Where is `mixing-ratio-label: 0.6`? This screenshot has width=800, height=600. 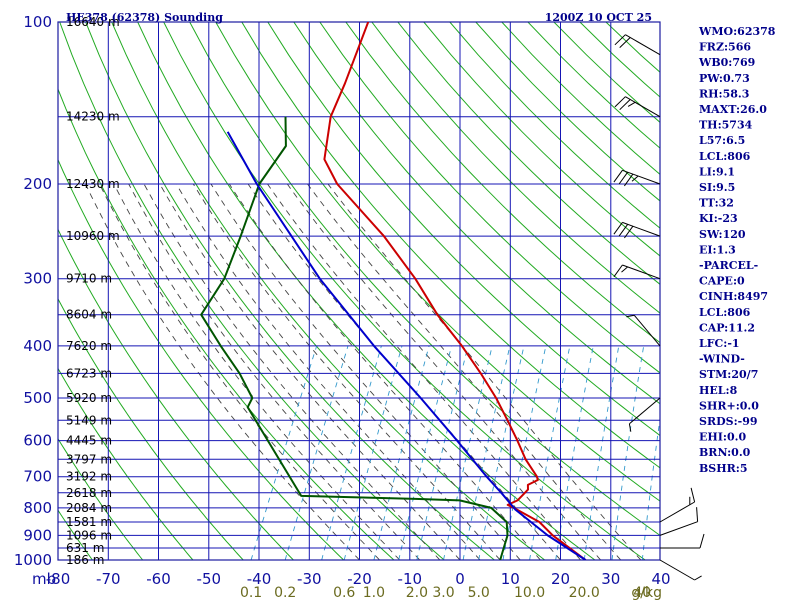
mixing-ratio-label: 0.6 is located at coordinates (344, 592).